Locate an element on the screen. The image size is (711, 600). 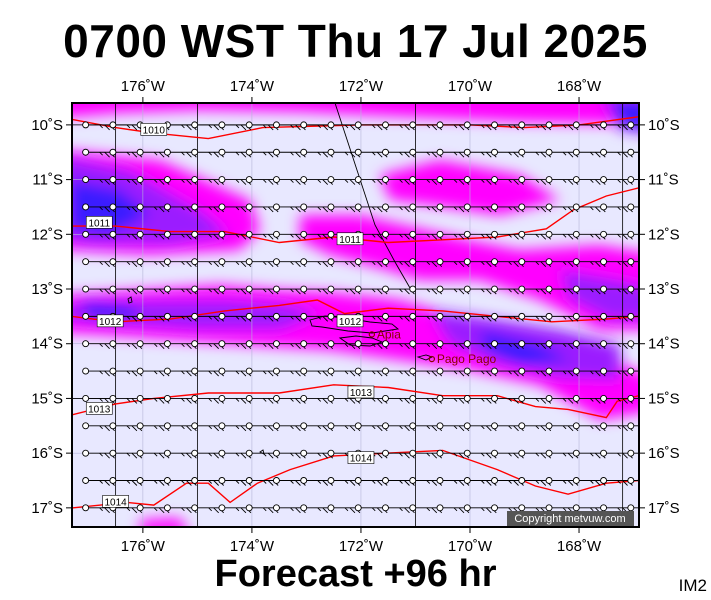
lat-label-right: 16˚S is located at coordinates (664, 453).